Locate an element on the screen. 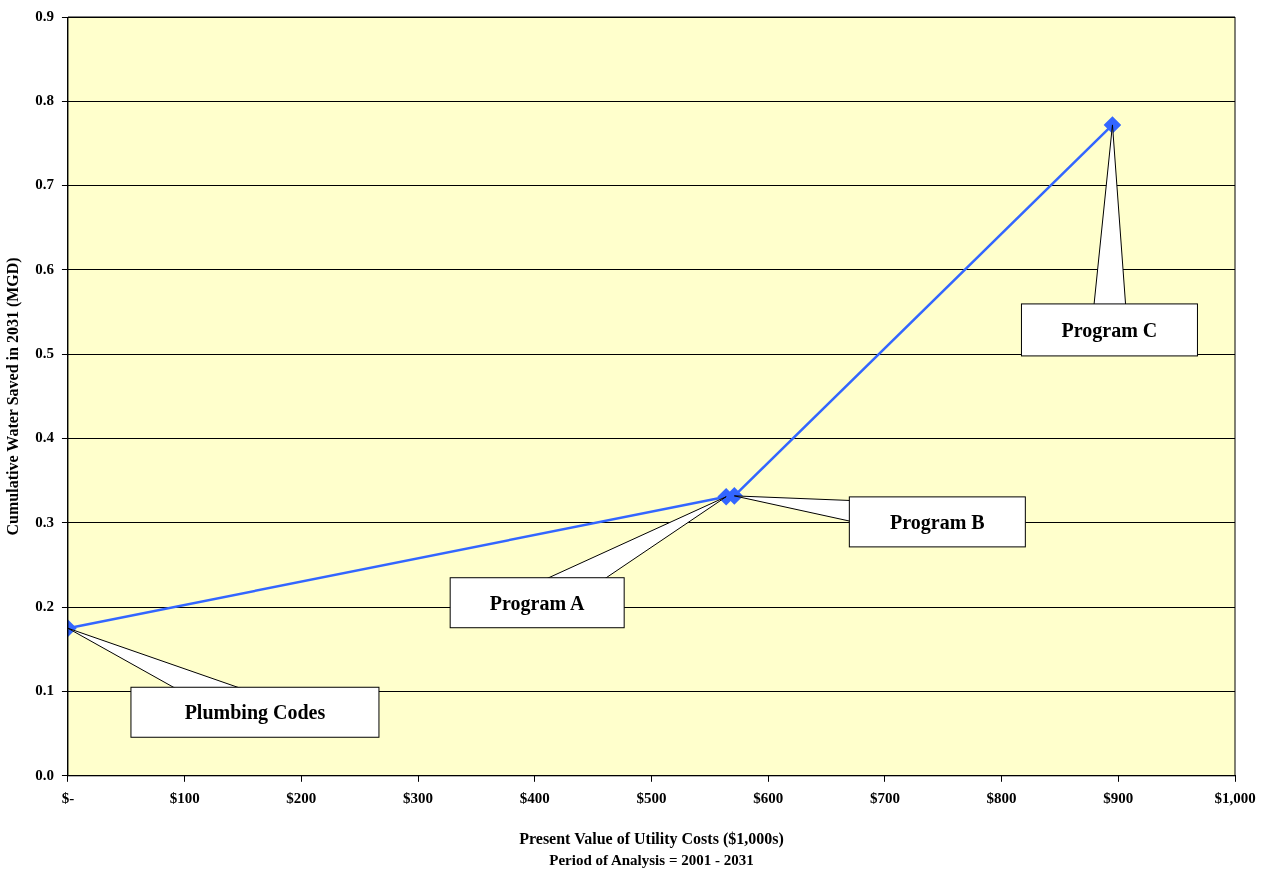  annotation: Program C is located at coordinates (1109, 330).